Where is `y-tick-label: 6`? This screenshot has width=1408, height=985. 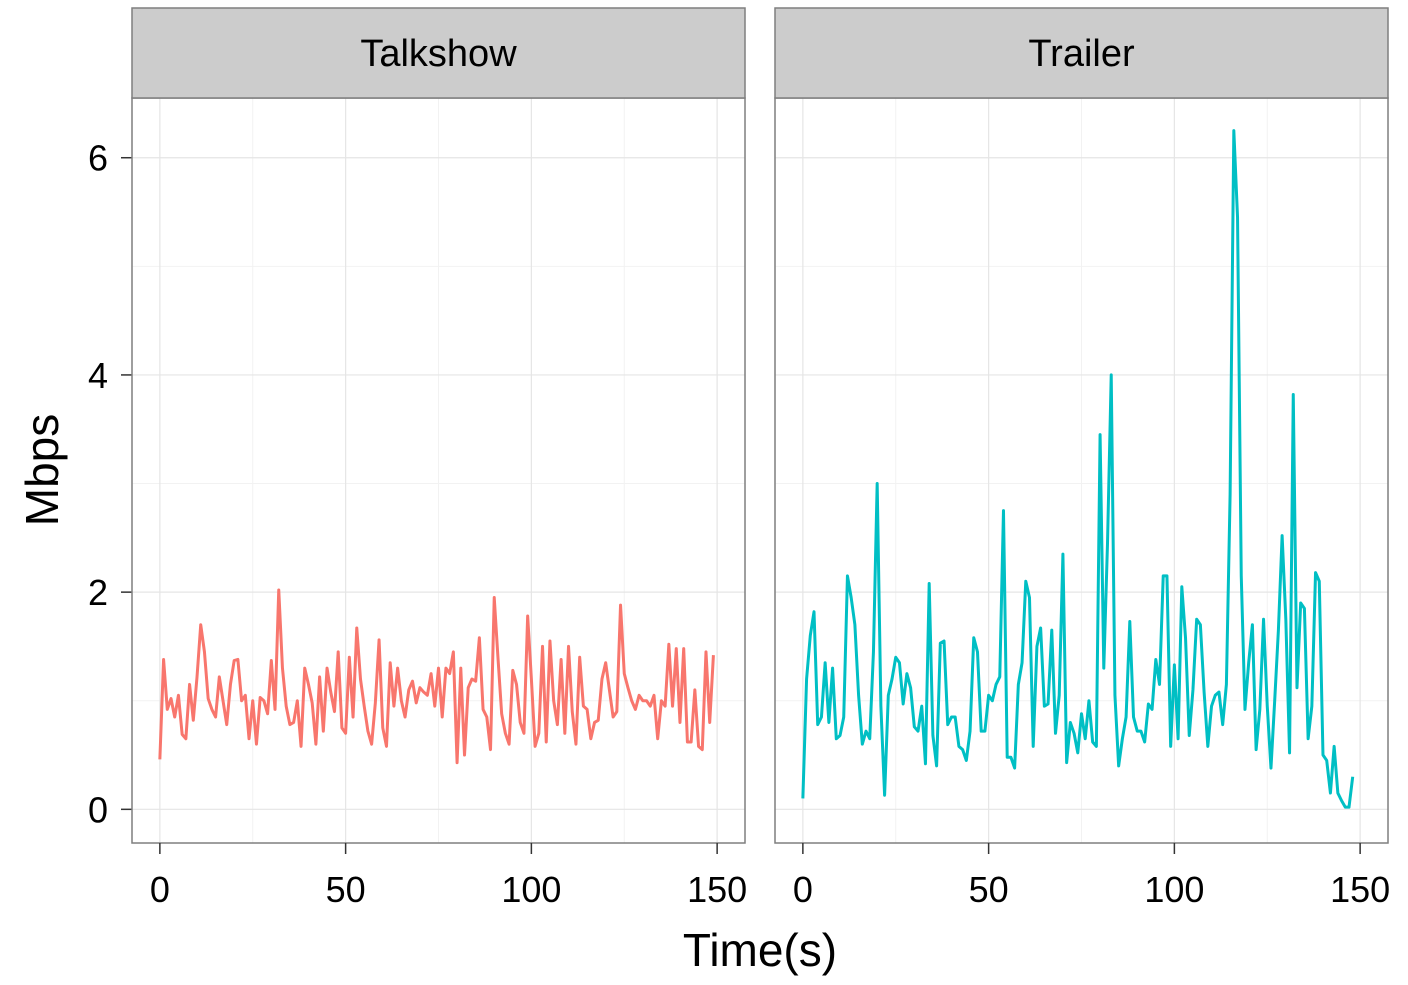
y-tick-label: 6 is located at coordinates (98, 158).